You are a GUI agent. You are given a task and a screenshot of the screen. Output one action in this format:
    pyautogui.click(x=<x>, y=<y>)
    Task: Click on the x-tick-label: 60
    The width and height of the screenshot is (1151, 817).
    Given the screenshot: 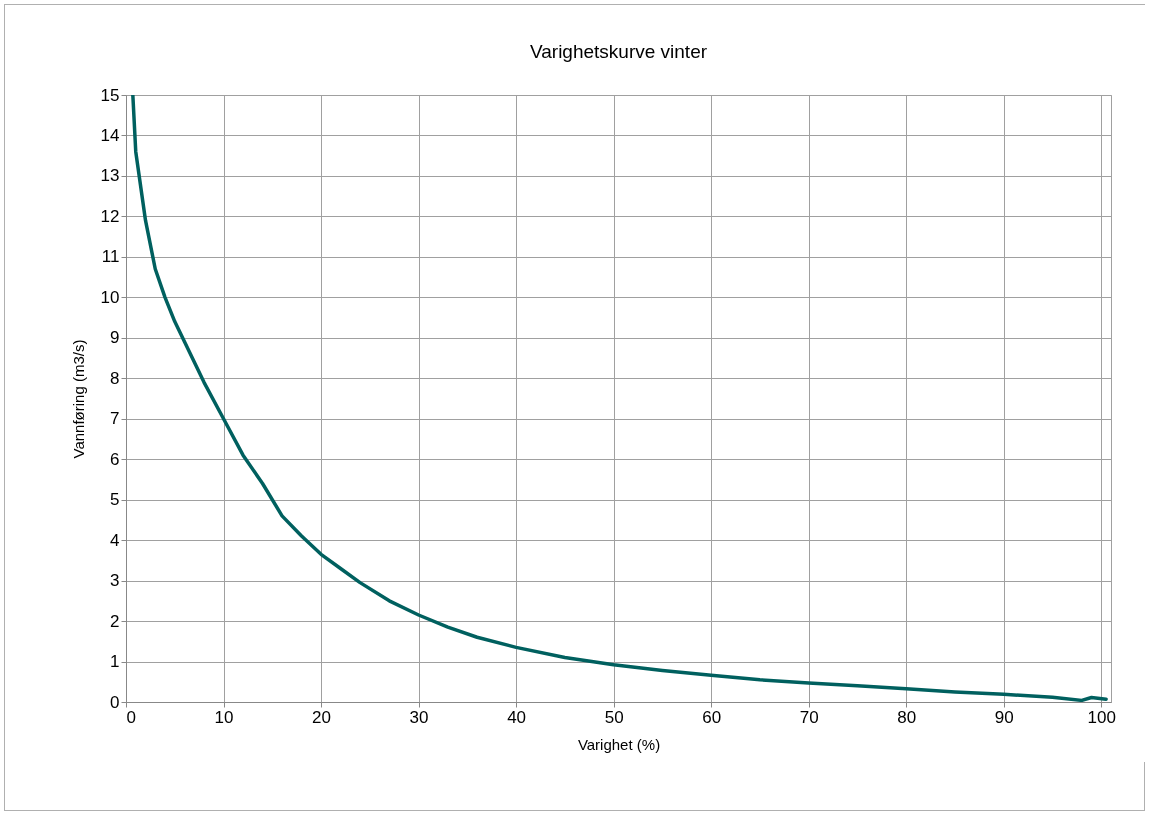 What is the action you would take?
    pyautogui.click(x=712, y=717)
    